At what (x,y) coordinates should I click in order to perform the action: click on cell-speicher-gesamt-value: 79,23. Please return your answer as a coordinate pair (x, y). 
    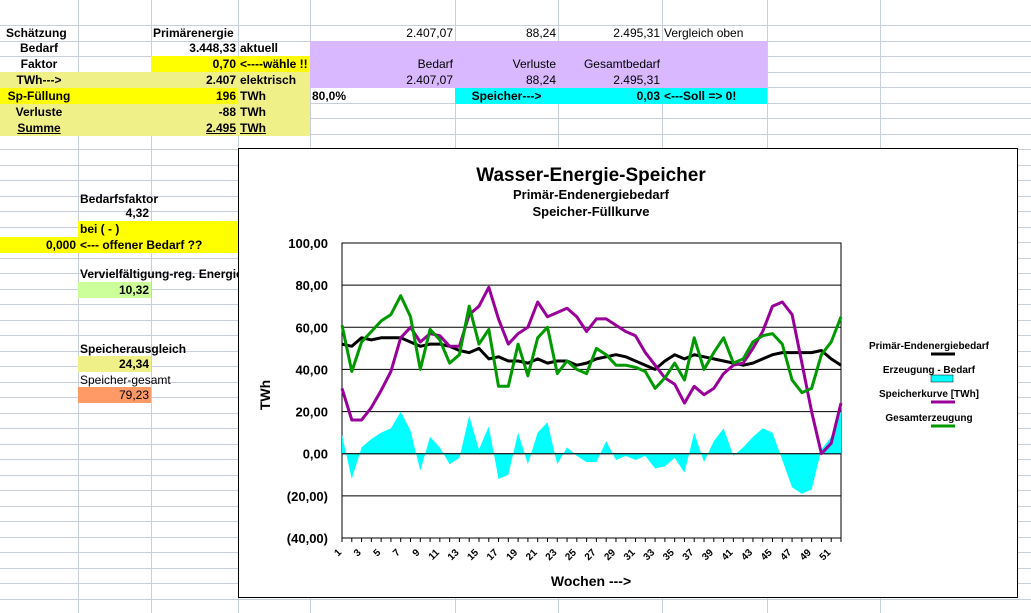
    Looking at the image, I should click on (133, 395).